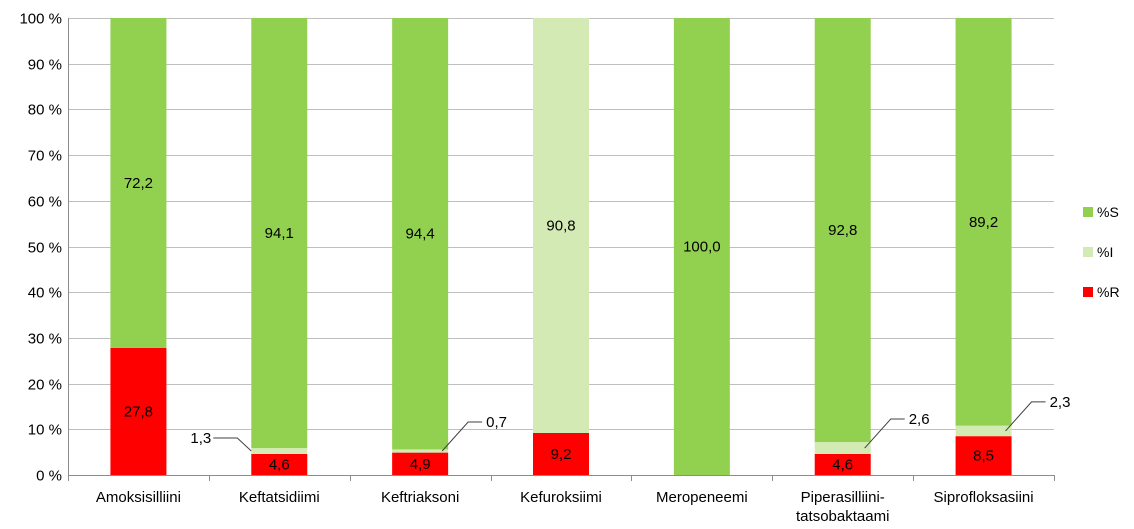  Describe the element at coordinates (630, 423) in the screenshot. I see `data-label-callouts: 1,3 0,7 2,6 2,3` at that location.